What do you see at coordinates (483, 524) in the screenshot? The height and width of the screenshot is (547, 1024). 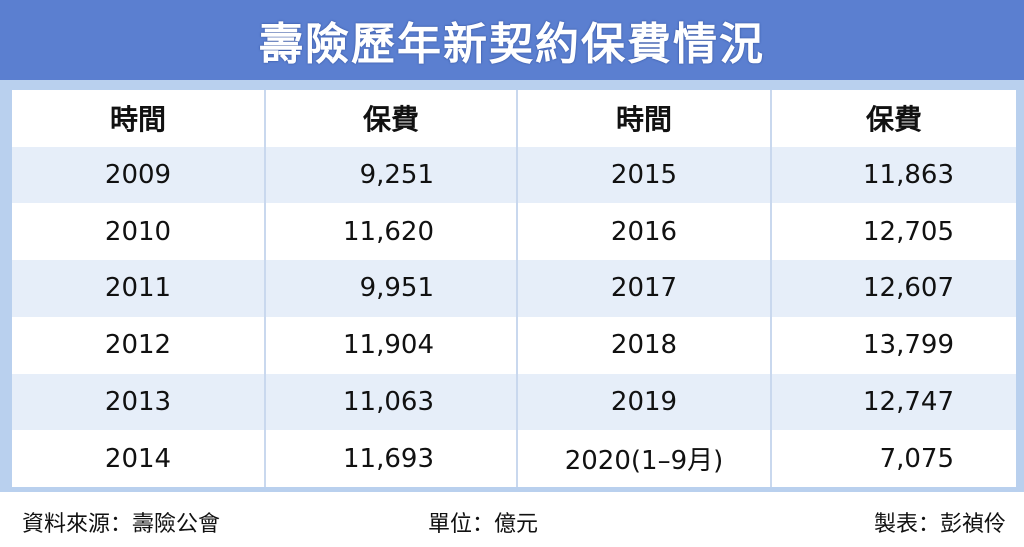 I see `unit-note: 單位：億元` at bounding box center [483, 524].